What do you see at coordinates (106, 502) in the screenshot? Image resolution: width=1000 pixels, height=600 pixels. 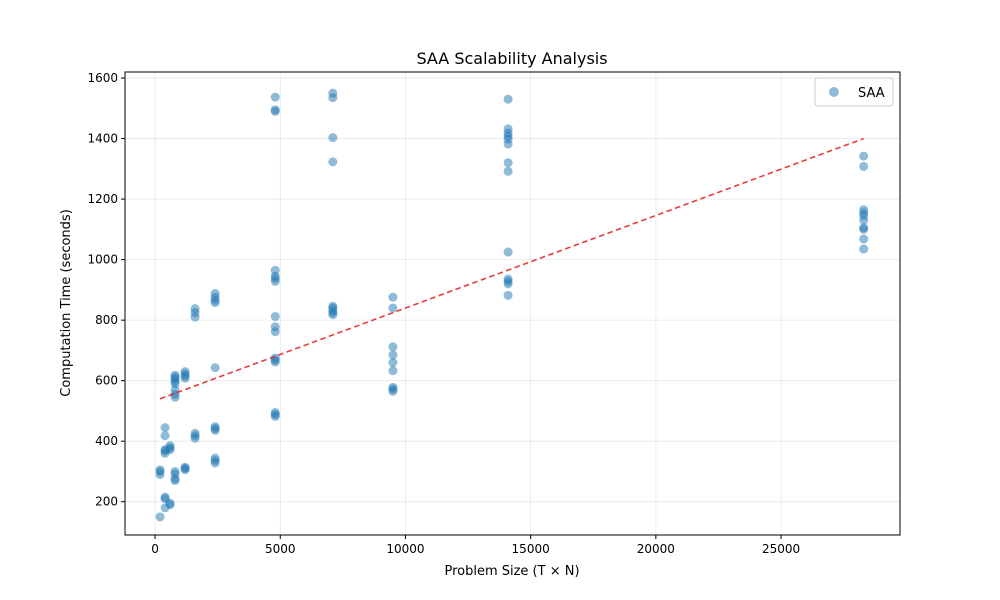 I see `y-tick-label: 200` at bounding box center [106, 502].